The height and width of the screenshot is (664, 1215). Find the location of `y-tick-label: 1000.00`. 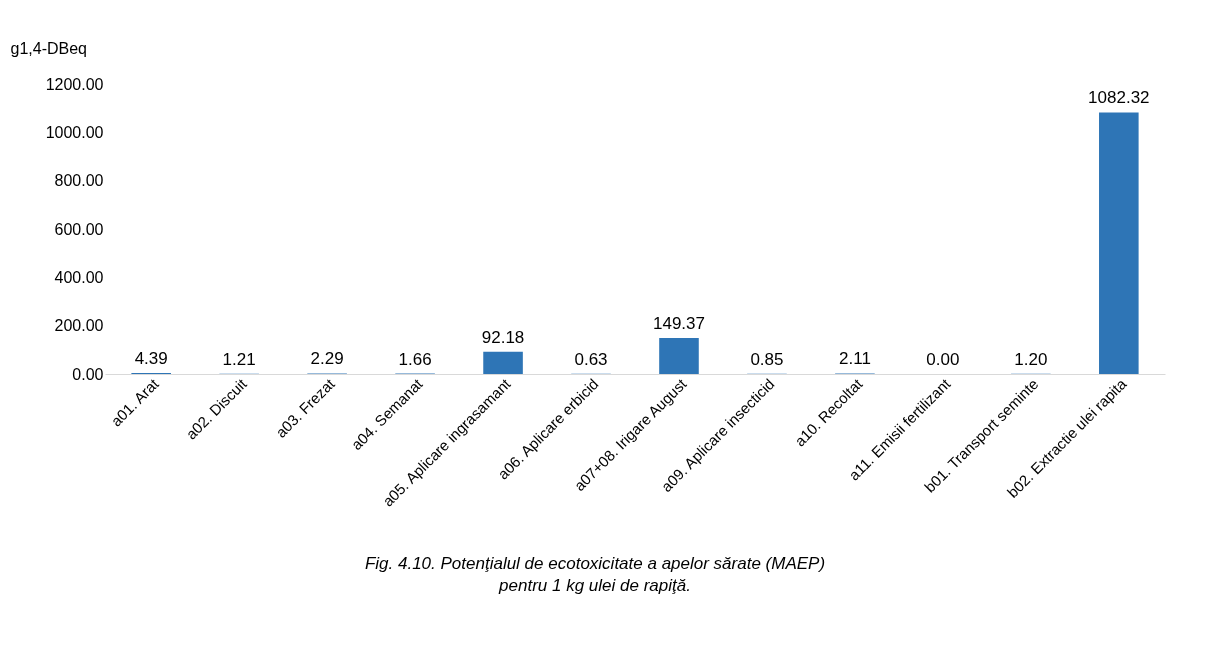

y-tick-label: 1000.00 is located at coordinates (74, 132).